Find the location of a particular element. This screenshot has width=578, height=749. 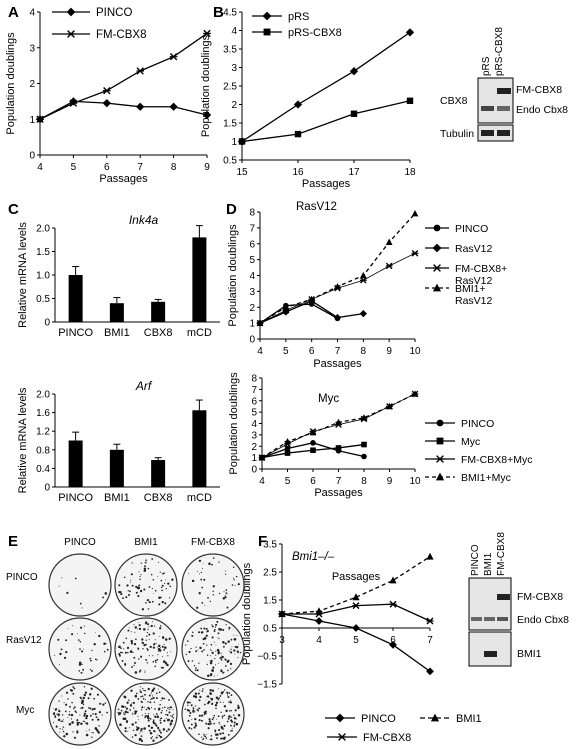

category-label: mCD is located at coordinates (199, 333).